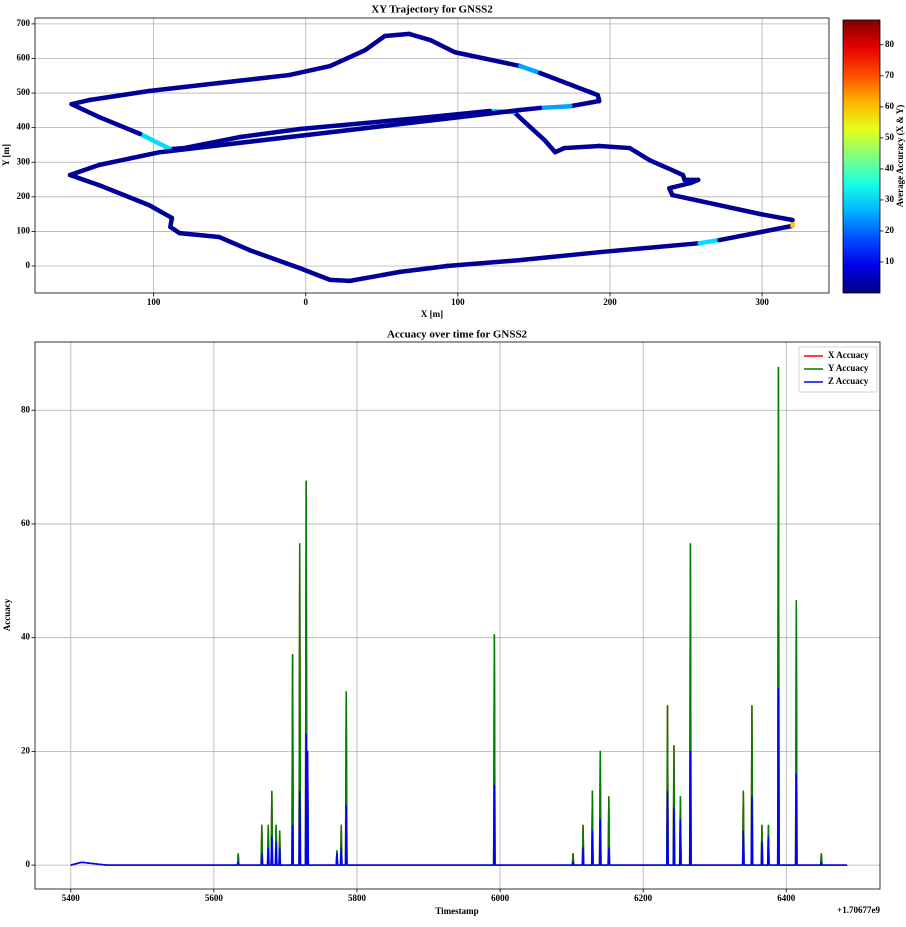 The image size is (906, 927). I want to click on legend-label: X Accuacy, so click(848, 355).